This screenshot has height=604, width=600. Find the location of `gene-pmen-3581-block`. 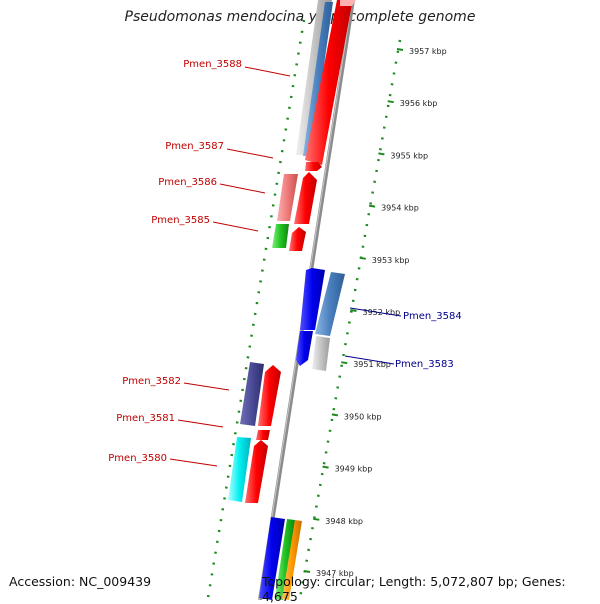

gene-pmen-3581-block is located at coordinates (263, 435).